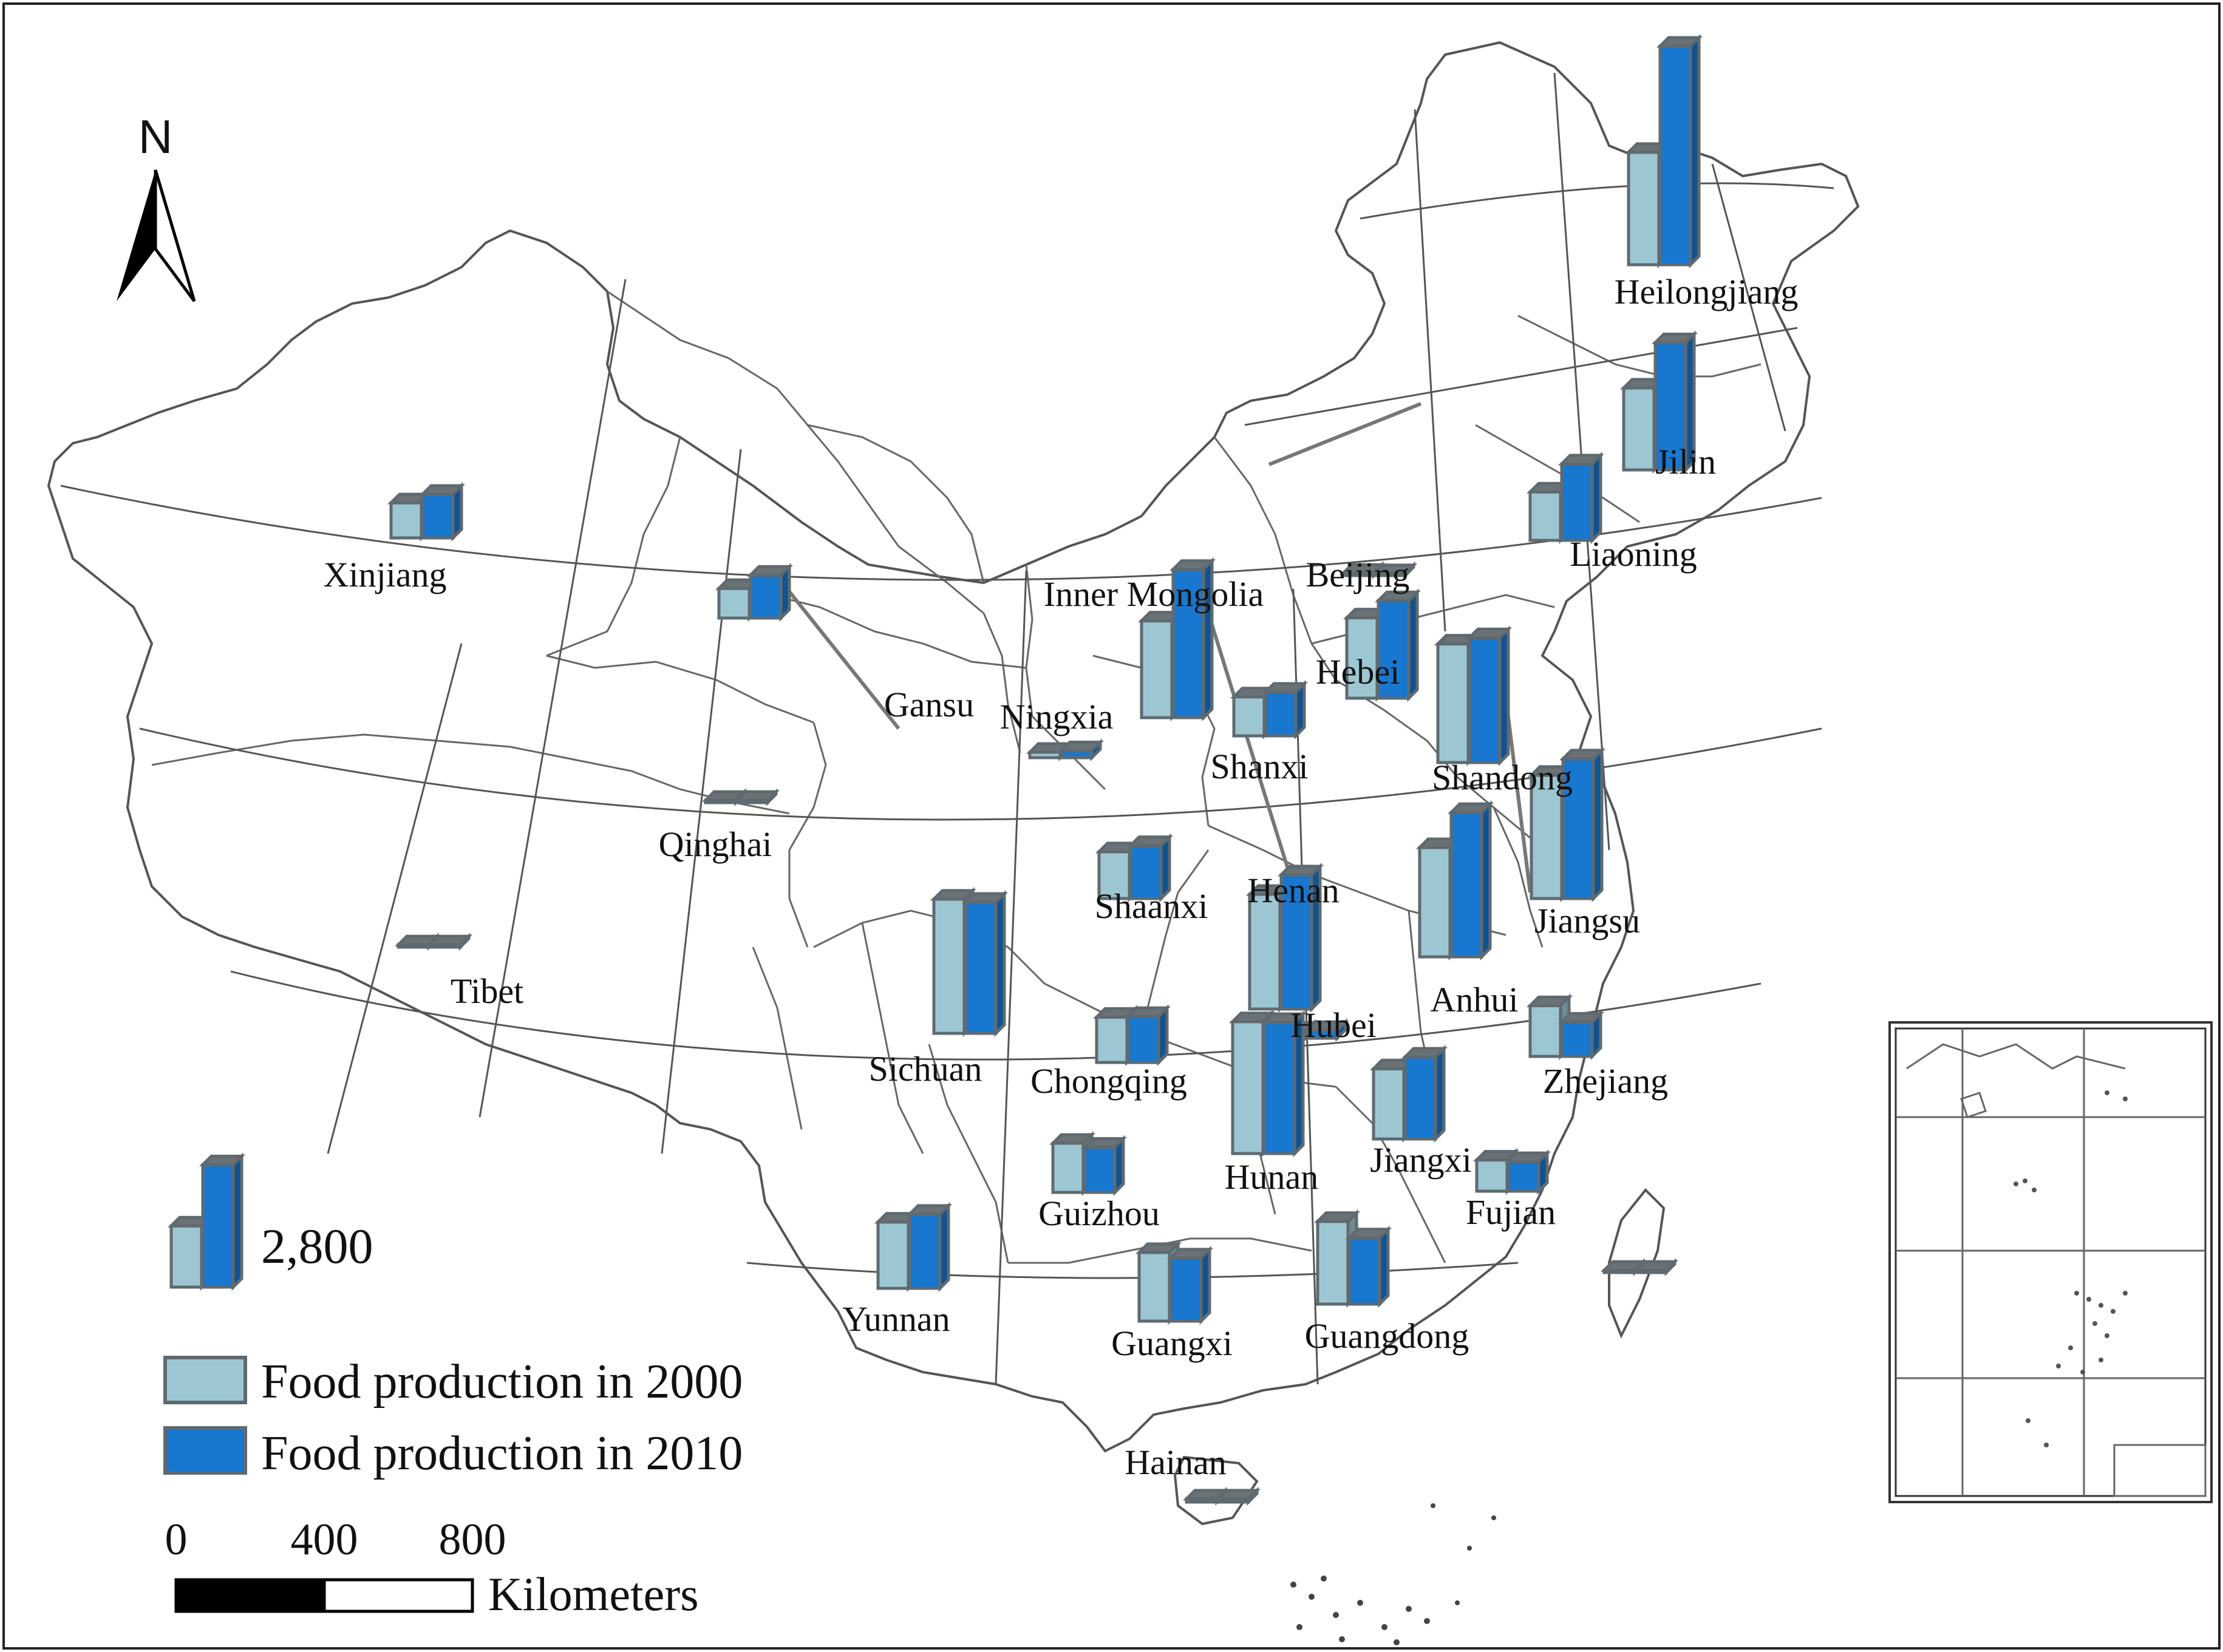 Image resolution: width=2223 pixels, height=1652 pixels. Describe the element at coordinates (2050, 1262) in the screenshot. I see `south-china-sea-inset` at that location.